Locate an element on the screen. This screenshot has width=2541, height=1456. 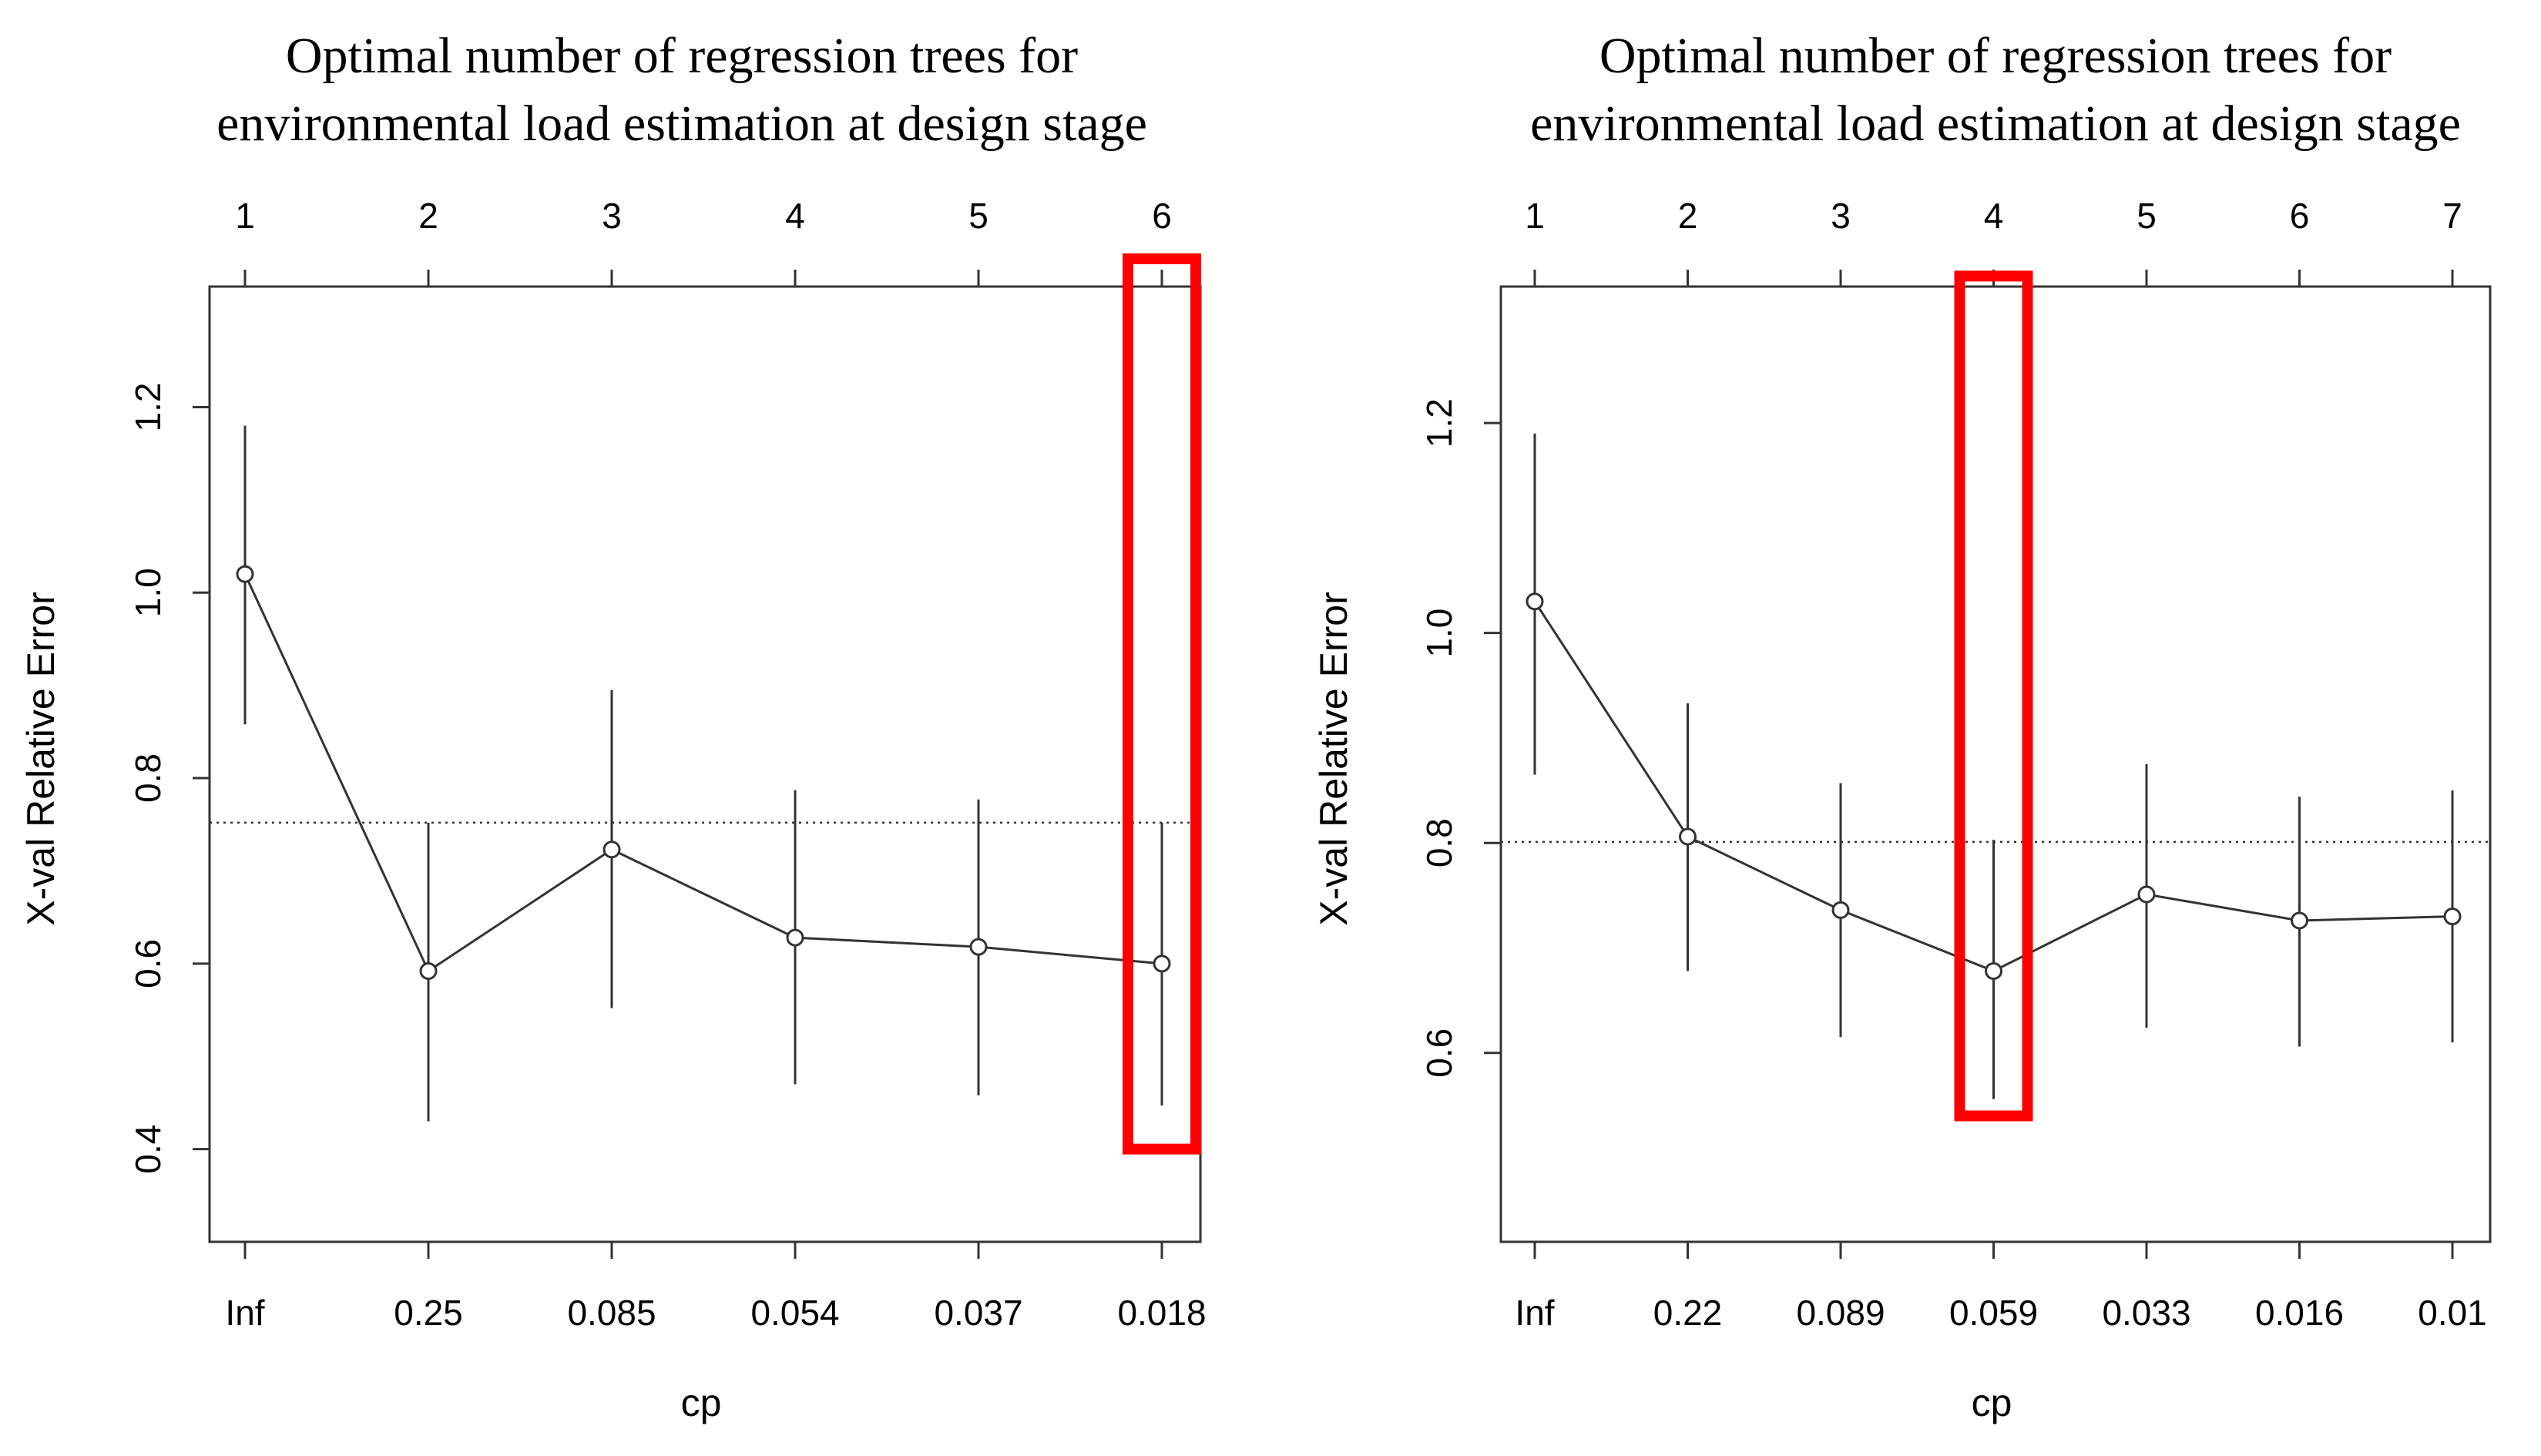
left-y-tick-label: 0.6 is located at coordinates (148, 964).